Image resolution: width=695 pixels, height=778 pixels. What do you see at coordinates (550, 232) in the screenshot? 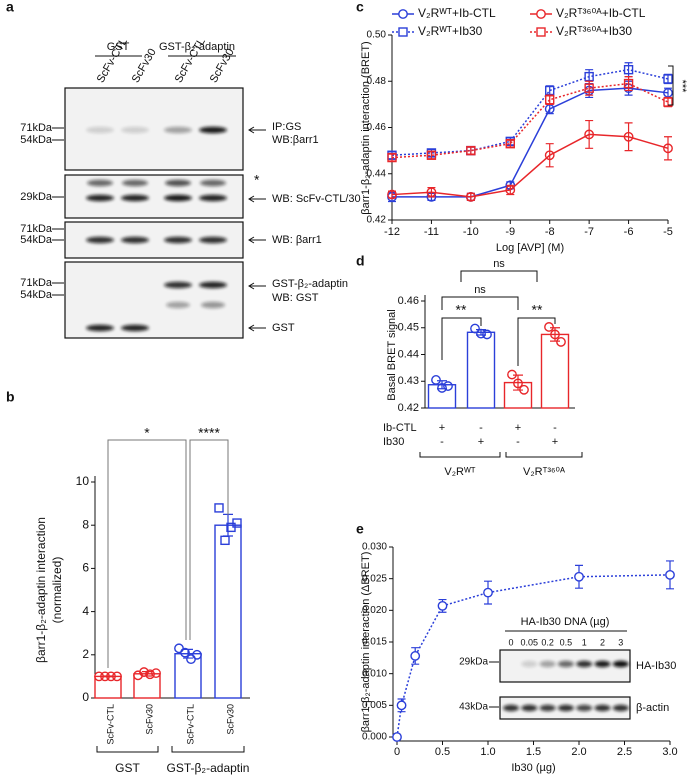
I see `x-tick-label: -8` at bounding box center [550, 232].